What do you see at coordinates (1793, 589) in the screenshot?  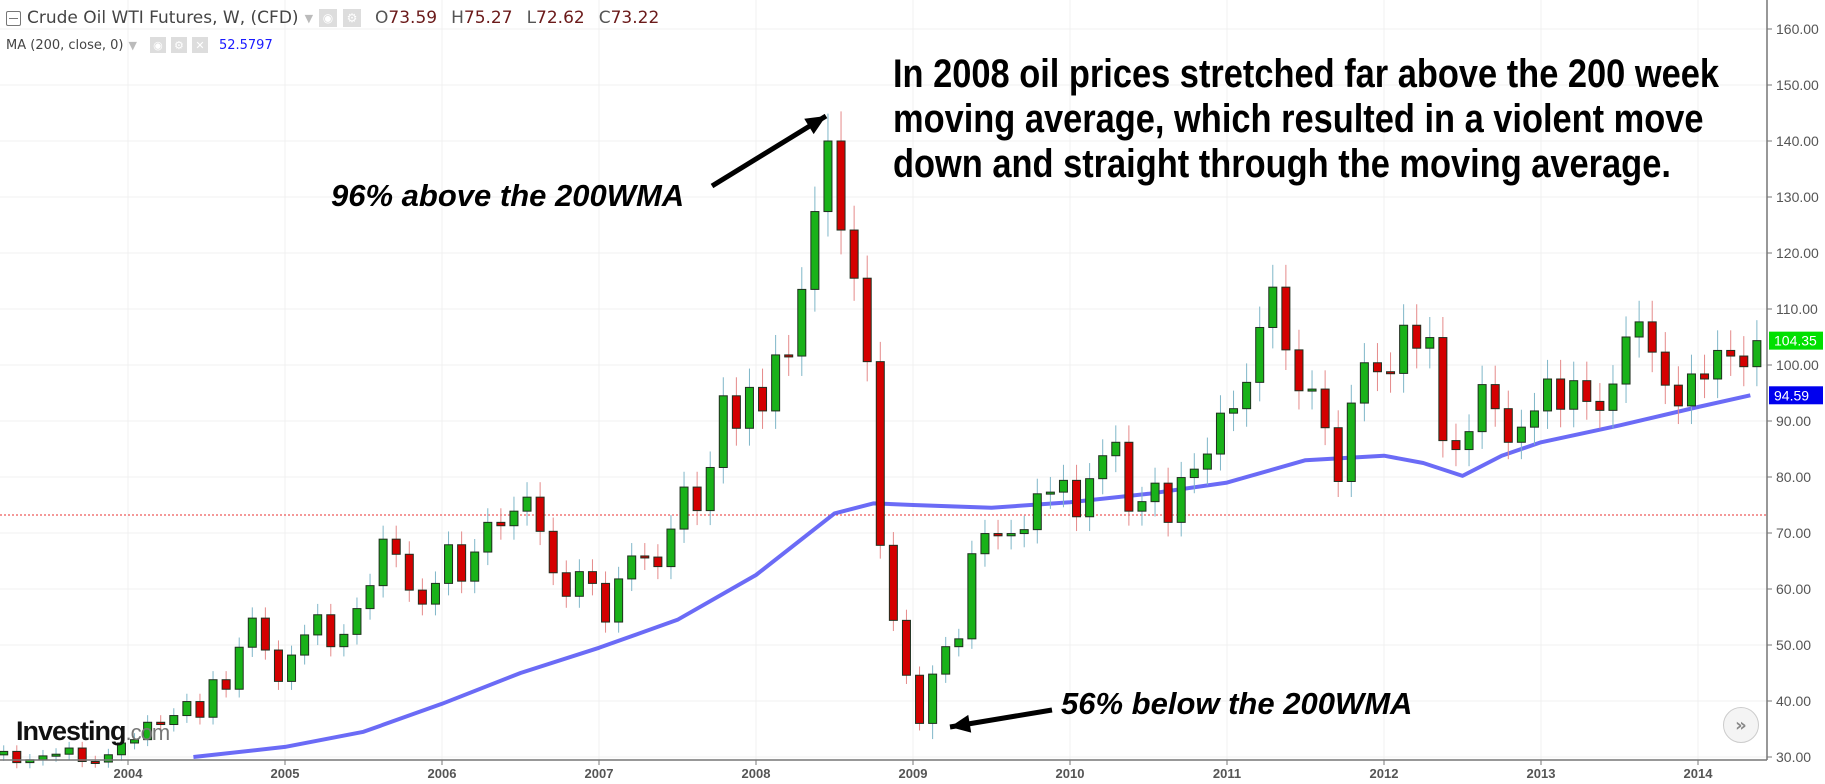 I see `y-tick-label: 60.00` at bounding box center [1793, 589].